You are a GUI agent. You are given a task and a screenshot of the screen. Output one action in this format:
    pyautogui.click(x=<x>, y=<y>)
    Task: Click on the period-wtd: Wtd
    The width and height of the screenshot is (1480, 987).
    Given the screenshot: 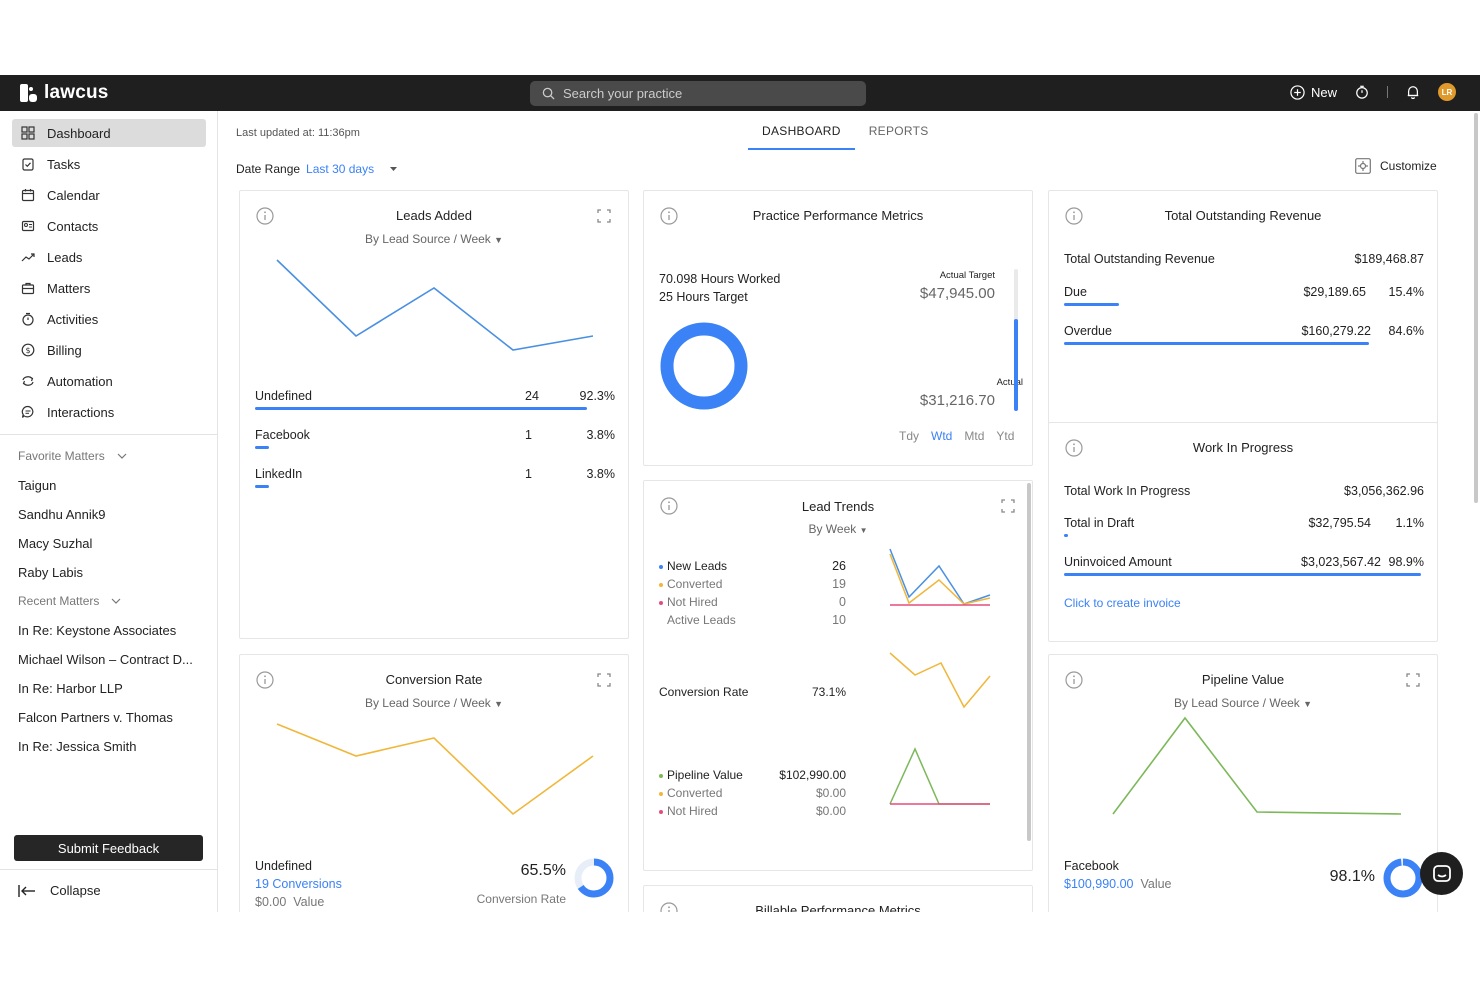 What is the action you would take?
    pyautogui.click(x=942, y=436)
    